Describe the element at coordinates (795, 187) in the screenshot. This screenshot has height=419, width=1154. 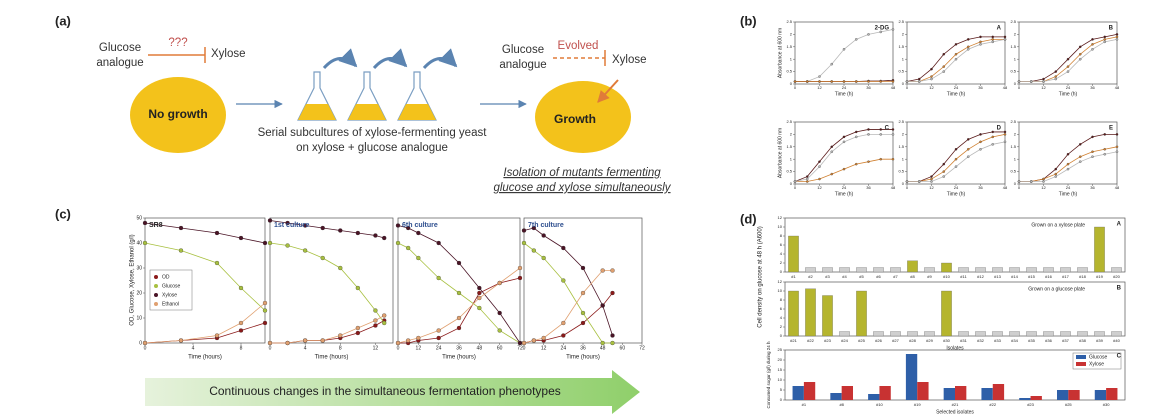
I see `x-tick-label: 0` at that location.